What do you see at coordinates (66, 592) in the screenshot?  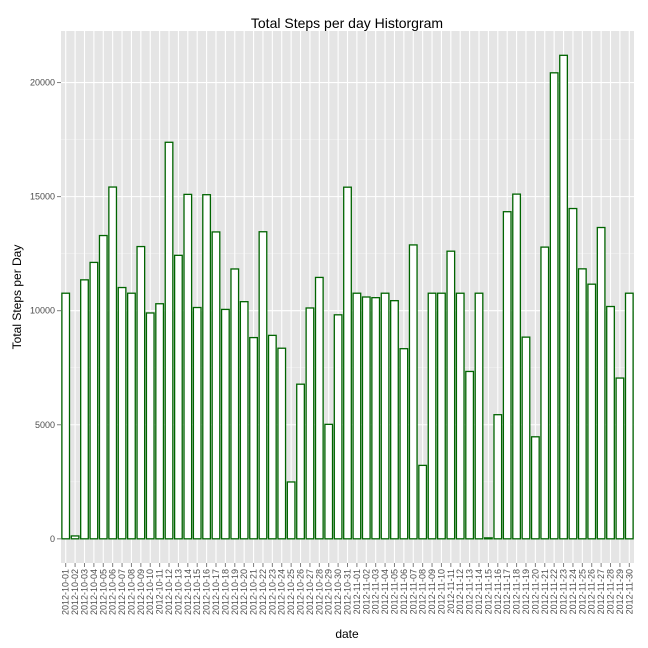 I see `x-tick-label: 2012-10-01` at bounding box center [66, 592].